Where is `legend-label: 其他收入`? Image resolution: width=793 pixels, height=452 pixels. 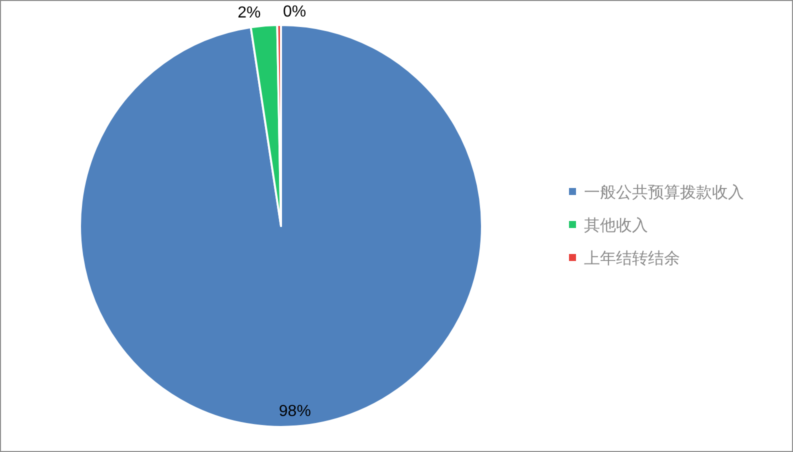 legend-label: 其他收入 is located at coordinates (616, 225).